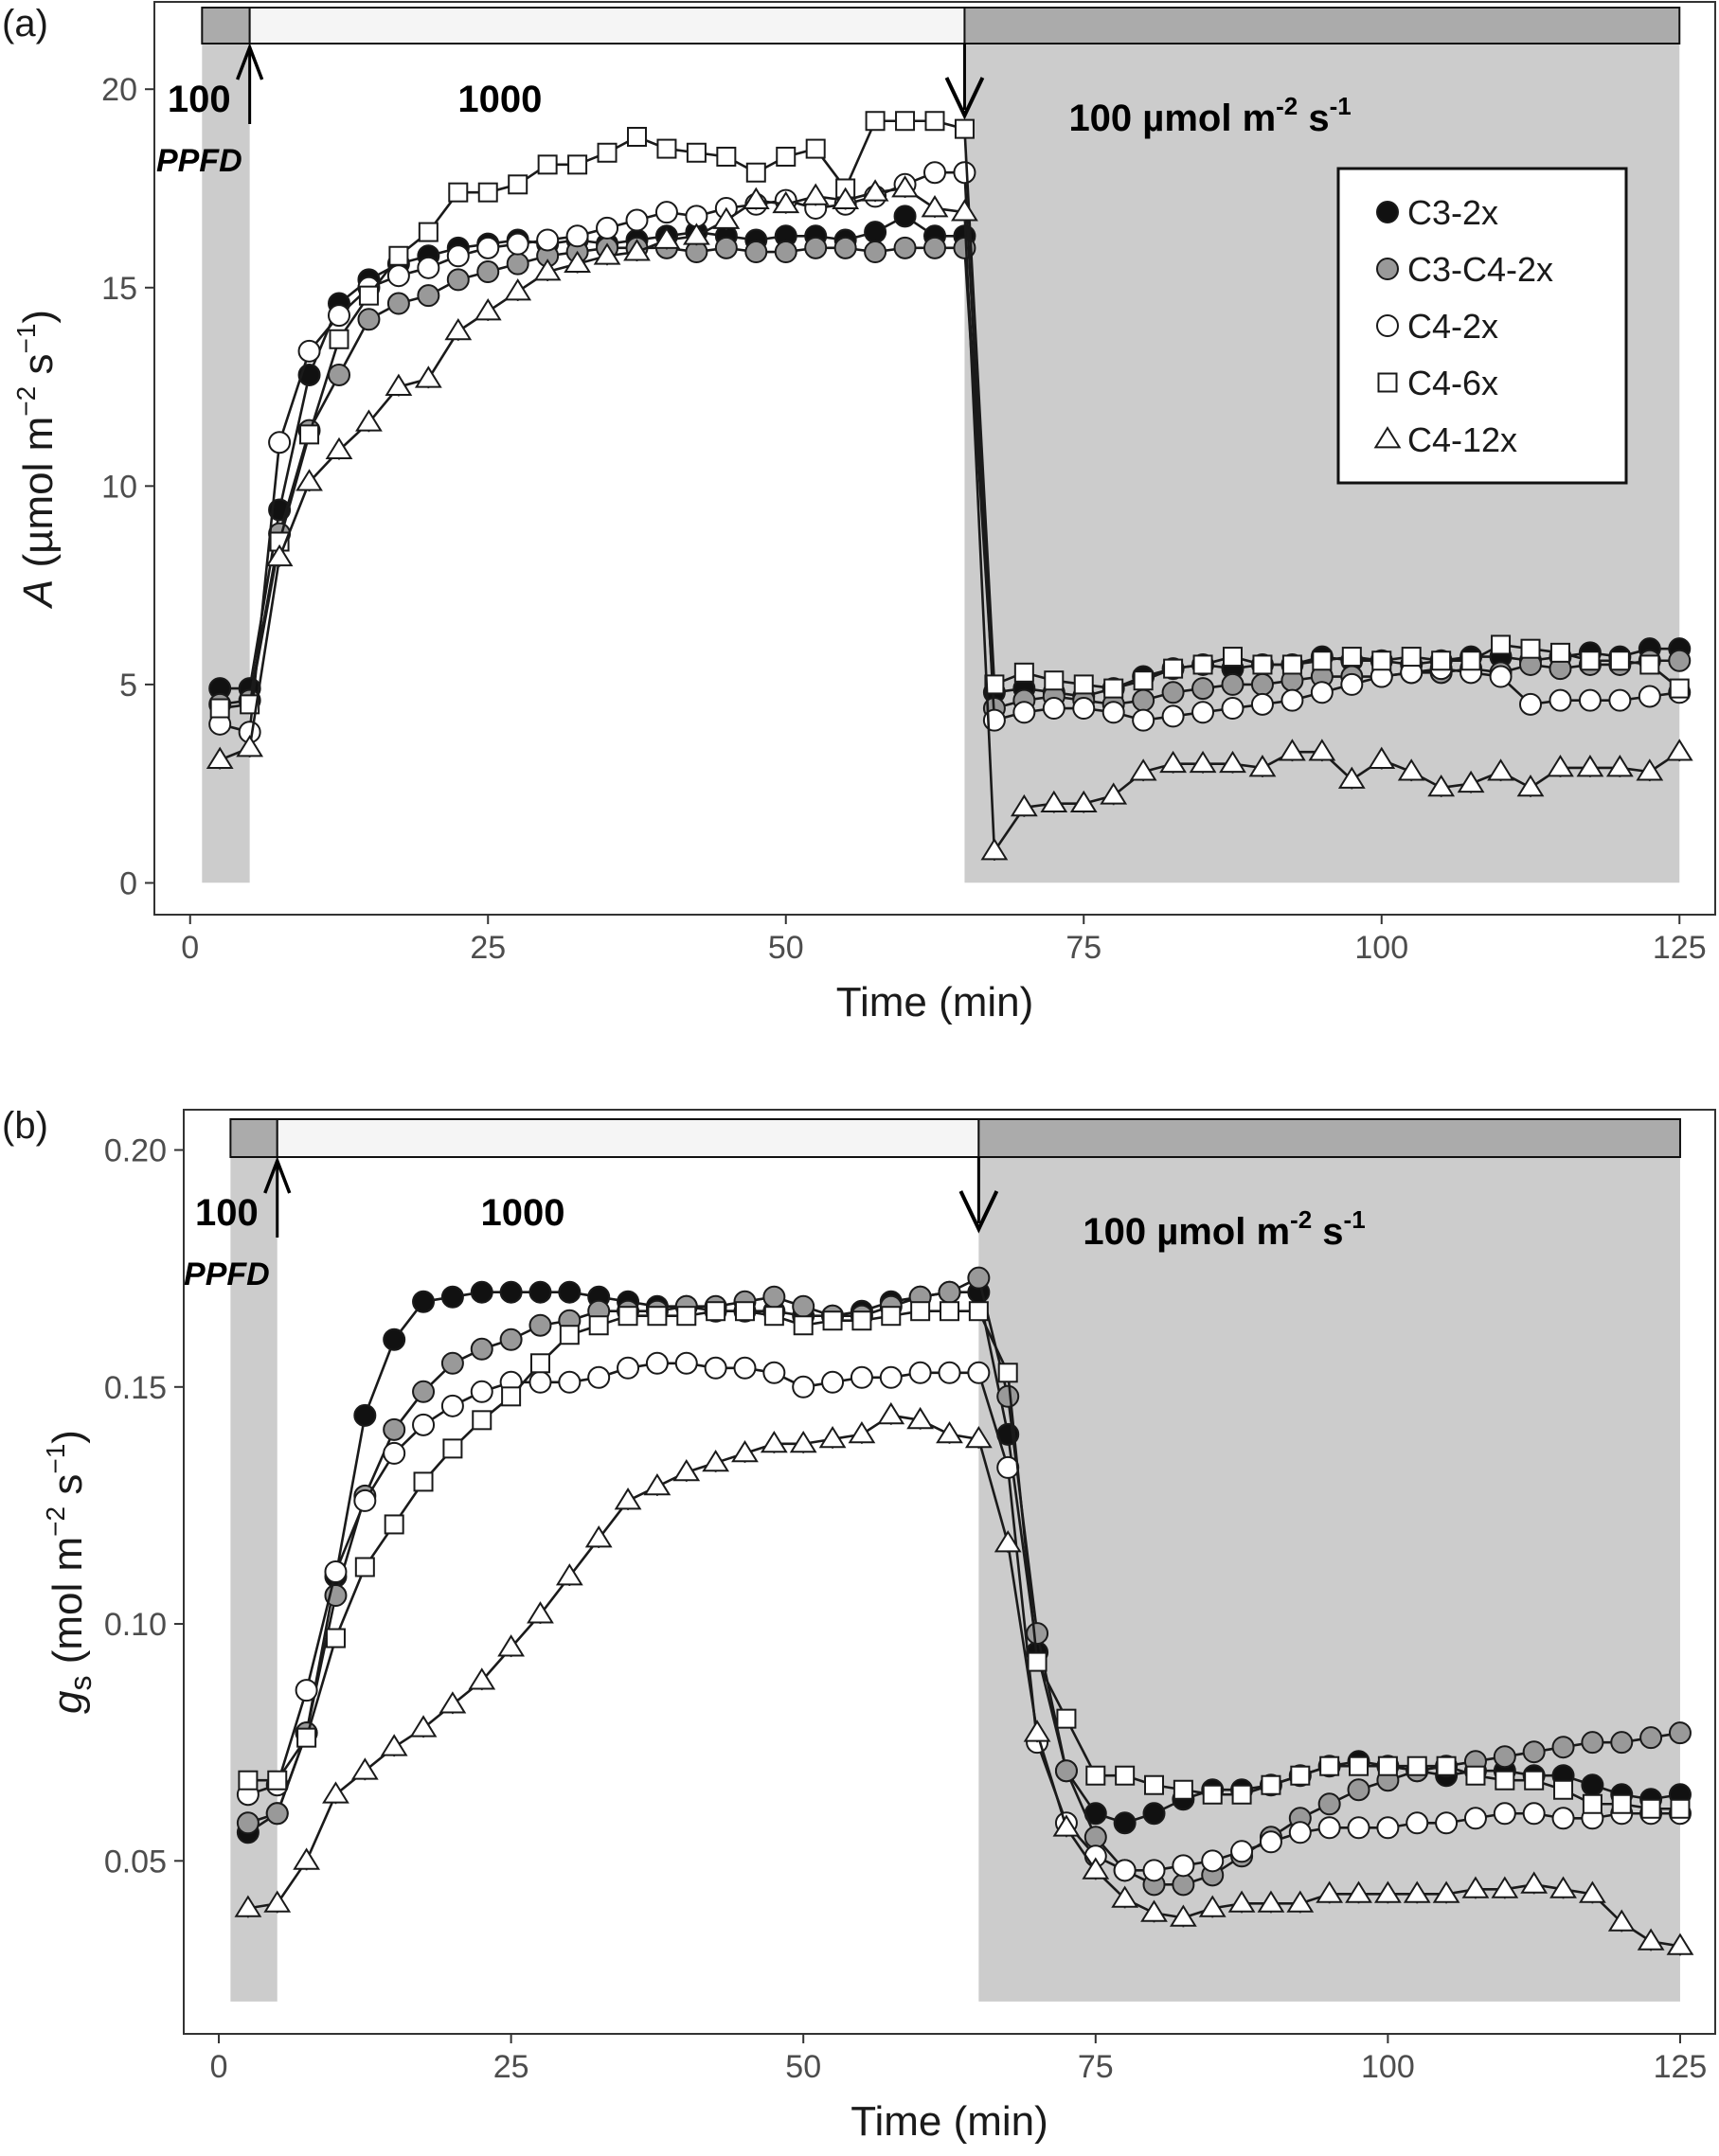 This screenshot has width=1719, height=2156. What do you see at coordinates (1452, 212) in the screenshot?
I see `legend-label: C3-2x` at bounding box center [1452, 212].